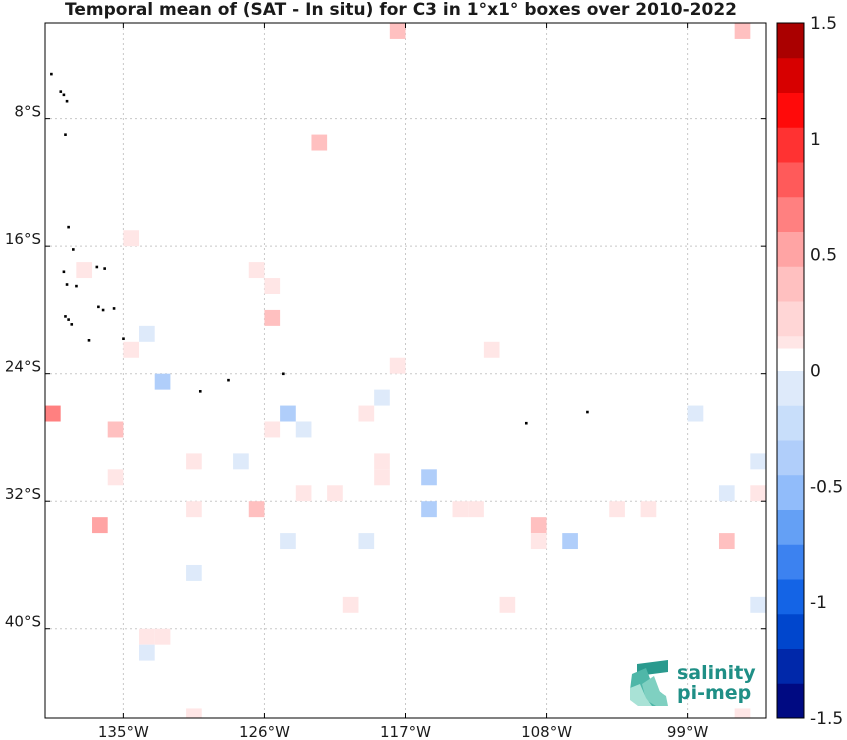 The image size is (847, 740). I want to click on logo-text-salinity: salinity, so click(716, 673).